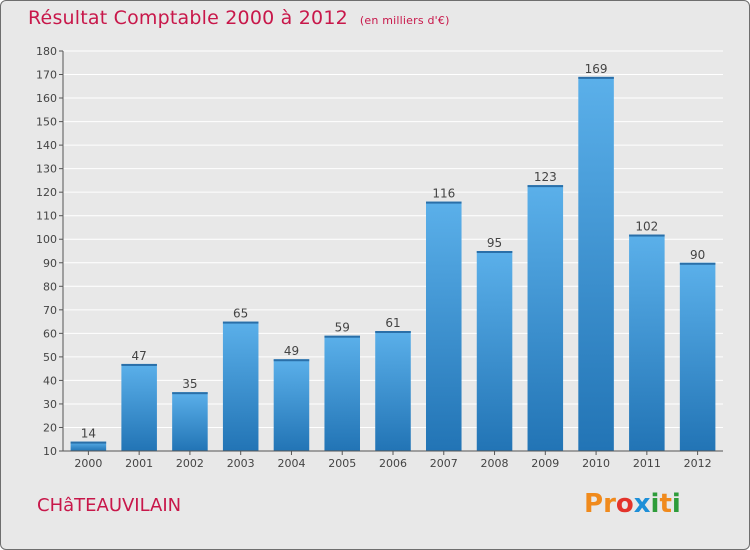  I want to click on x-tick-label-2001: 2001, so click(139, 463).